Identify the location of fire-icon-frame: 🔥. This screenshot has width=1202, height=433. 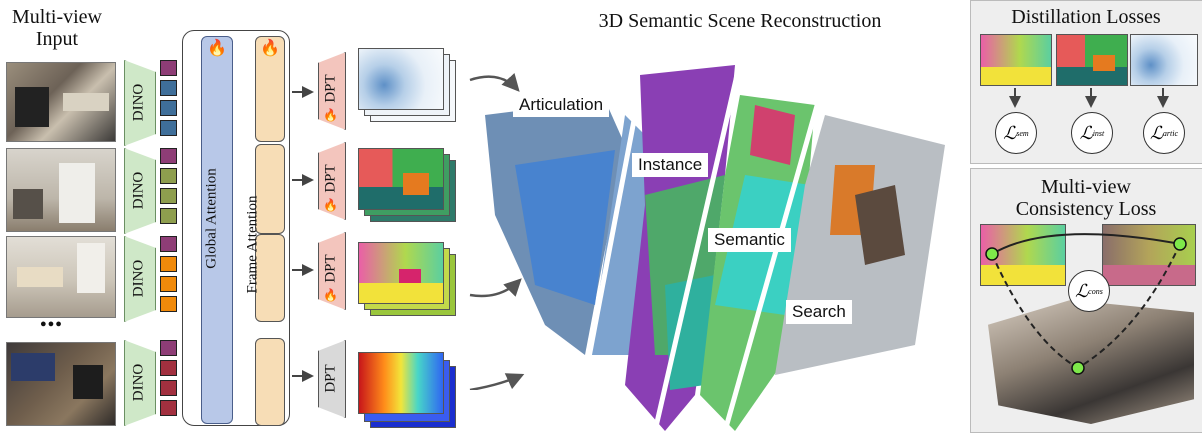
(270, 48).